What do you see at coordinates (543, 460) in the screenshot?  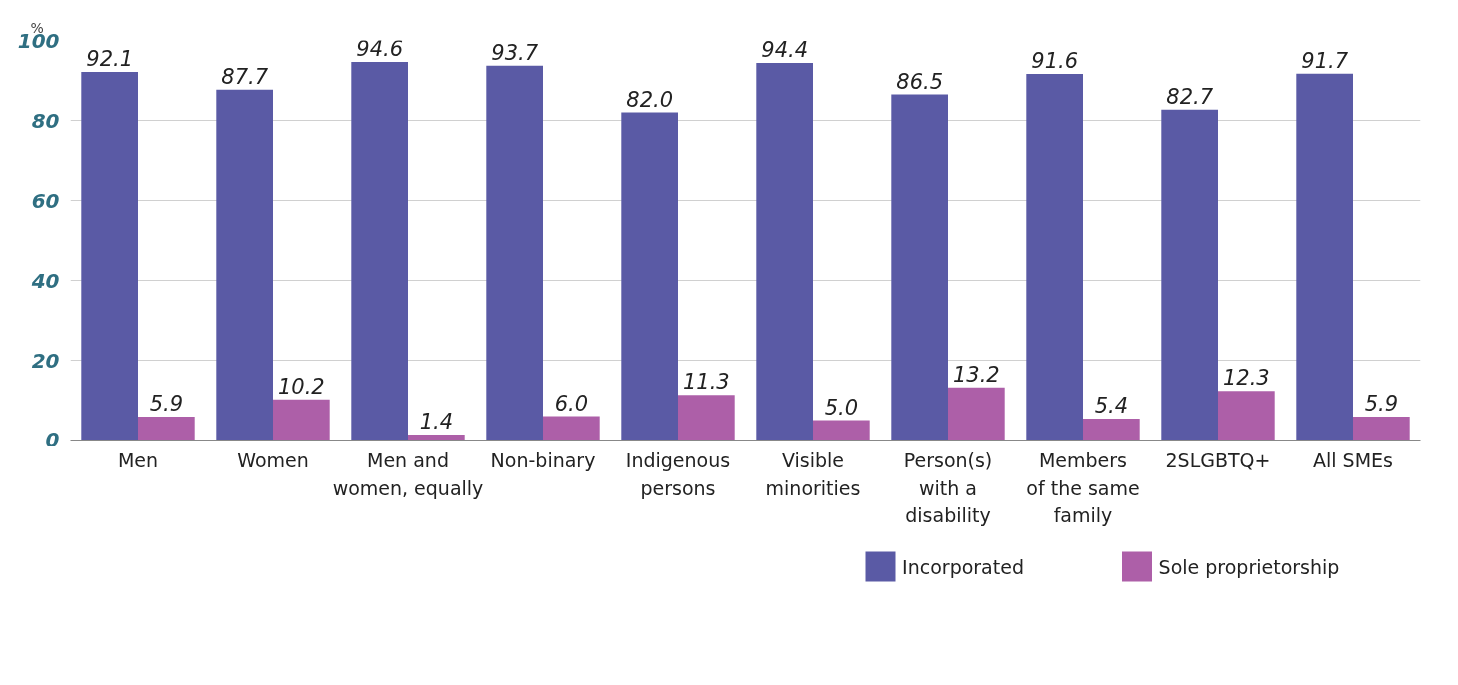 I see `x-tick-label: Non-binary` at bounding box center [543, 460].